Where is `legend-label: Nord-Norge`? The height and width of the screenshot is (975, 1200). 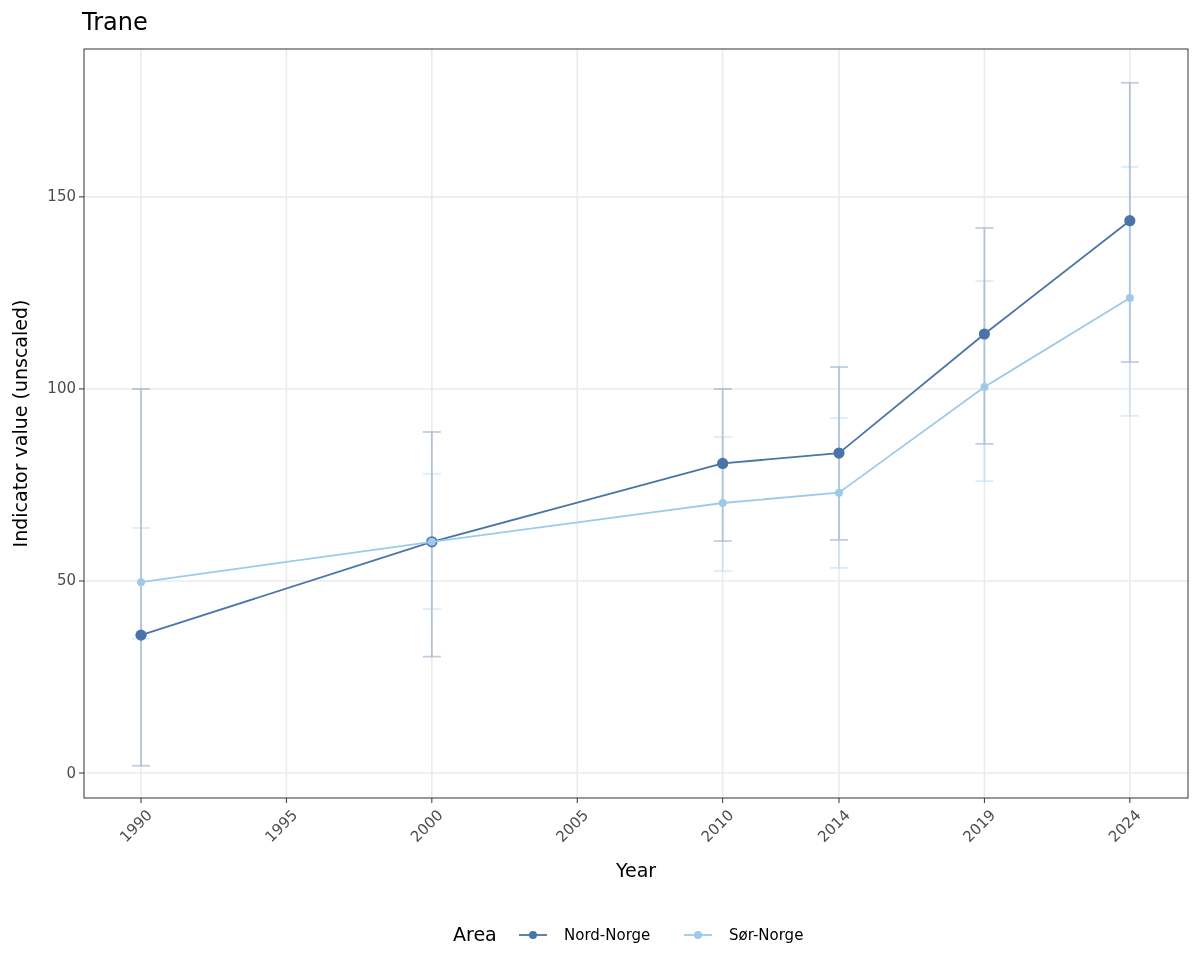
legend-label: Nord-Norge is located at coordinates (607, 934).